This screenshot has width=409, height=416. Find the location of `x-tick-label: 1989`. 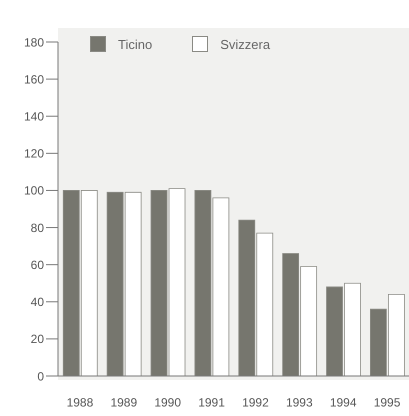

x-tick-label: 1989 is located at coordinates (124, 403).